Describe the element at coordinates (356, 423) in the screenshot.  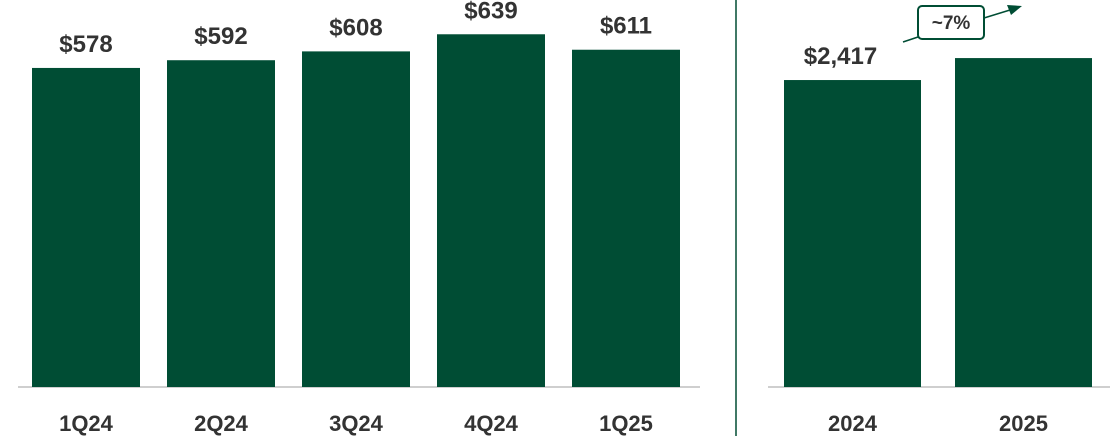
I see `quarterly-category-label-3Q24: 3Q24` at that location.